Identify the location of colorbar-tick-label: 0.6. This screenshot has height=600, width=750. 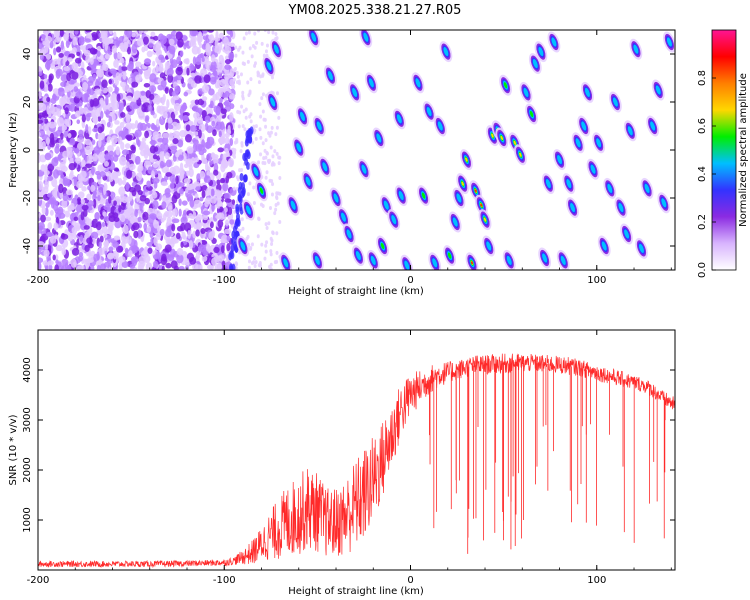
(702, 126).